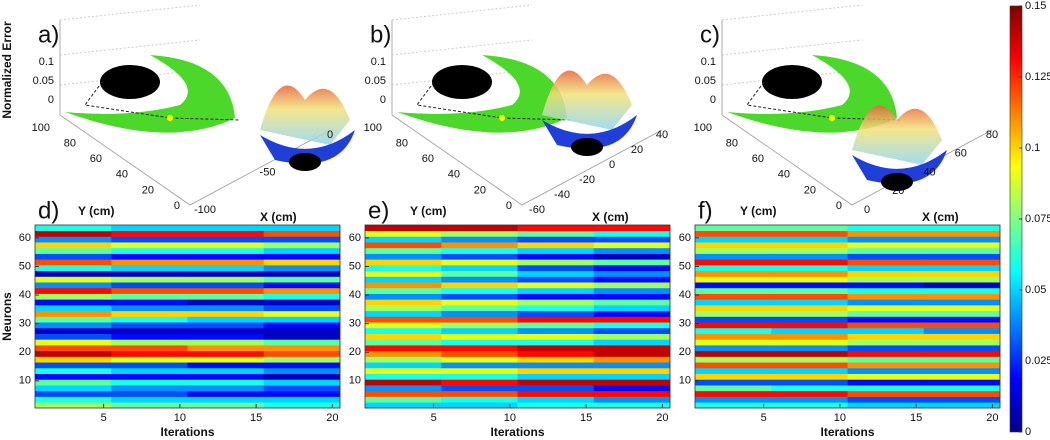 Image resolution: width=1050 pixels, height=440 pixels. What do you see at coordinates (130, 82) in the screenshot?
I see `robot` at bounding box center [130, 82].